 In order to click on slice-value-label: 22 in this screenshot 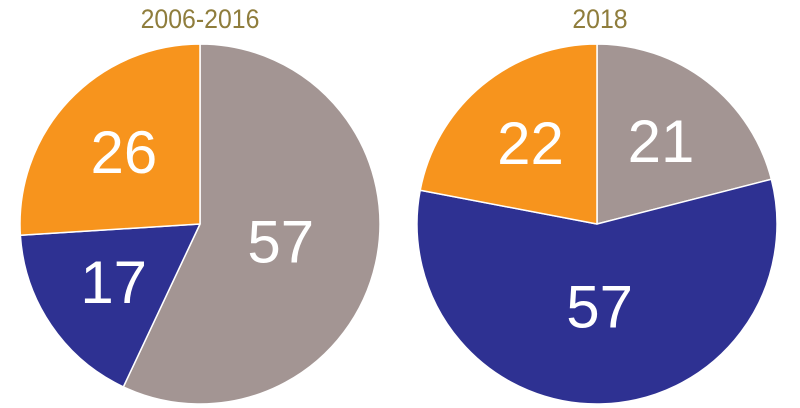, I will do `click(530, 143)`.